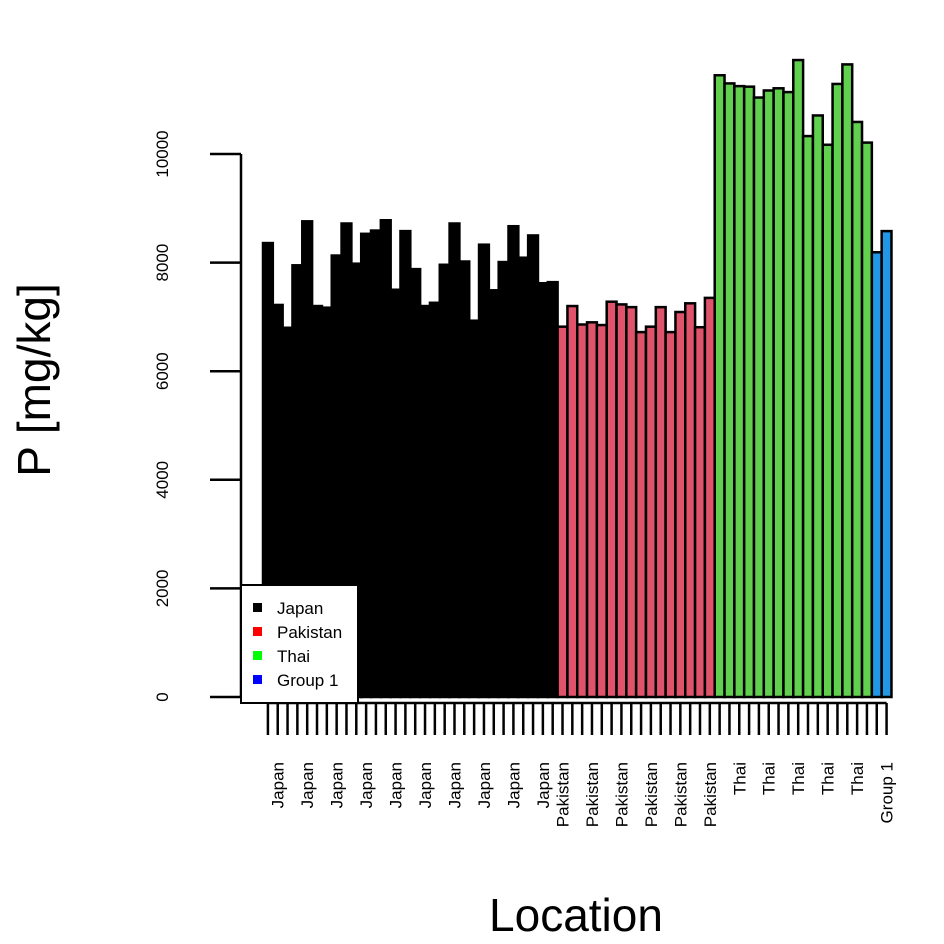 The width and height of the screenshot is (944, 944). Describe the element at coordinates (198, 416) in the screenshot. I see `y-axis: 0 2000 4000 6000 8000 10000` at that location.